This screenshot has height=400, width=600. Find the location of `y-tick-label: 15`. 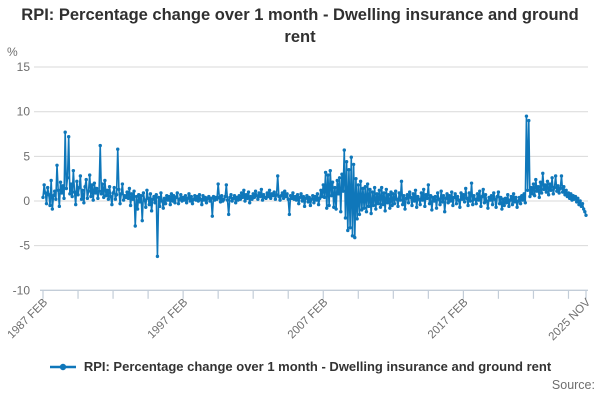

y-tick-label: 15 is located at coordinates (24, 67).